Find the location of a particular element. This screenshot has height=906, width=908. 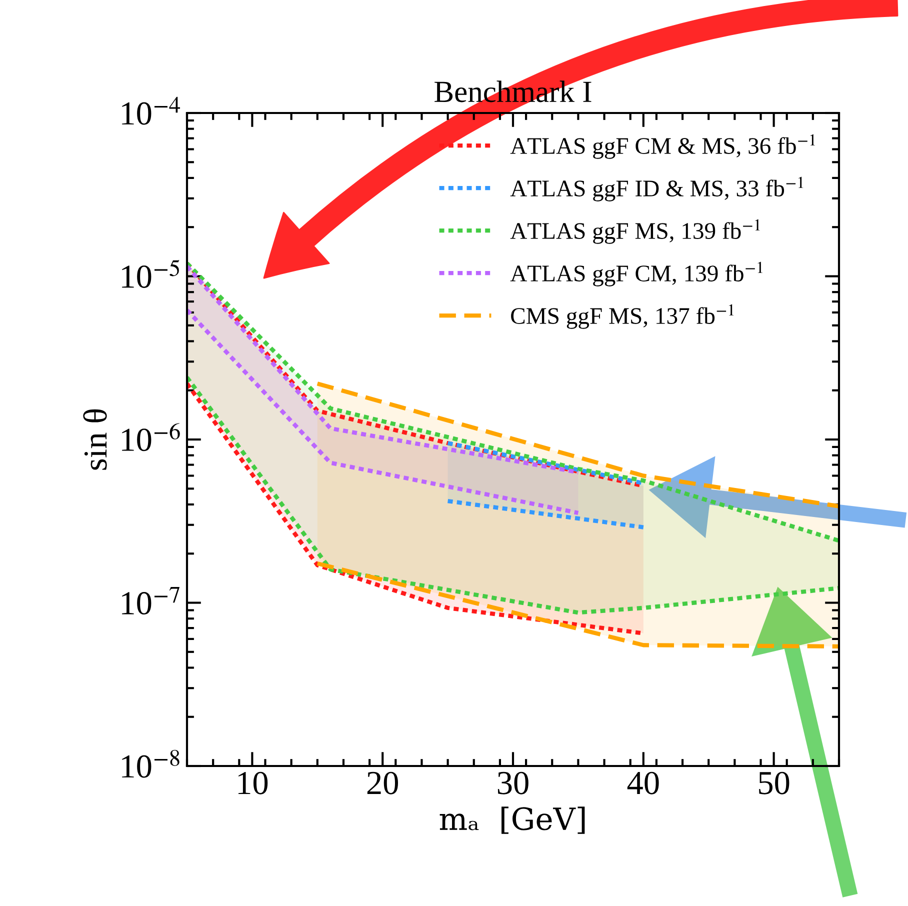

legend-label: ATLAS ggF MS, 139 fb$^{−1}$ is located at coordinates (635, 231).